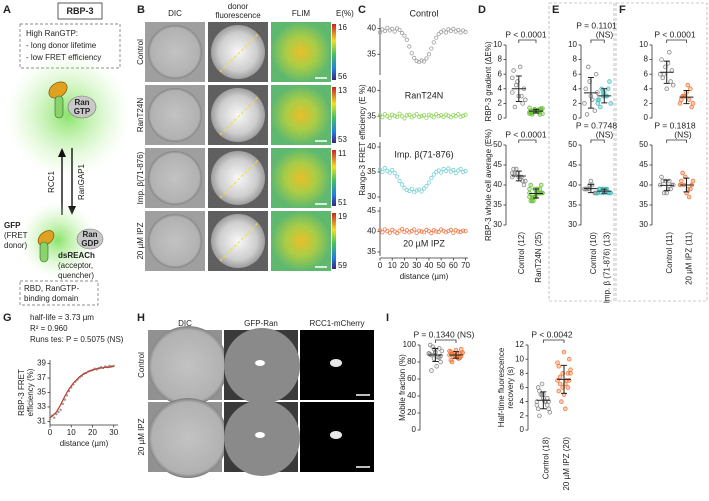 The height and width of the screenshot is (501, 709). Describe the element at coordinates (81, 102) in the screenshot. I see `ran-gtp: Ran` at that location.